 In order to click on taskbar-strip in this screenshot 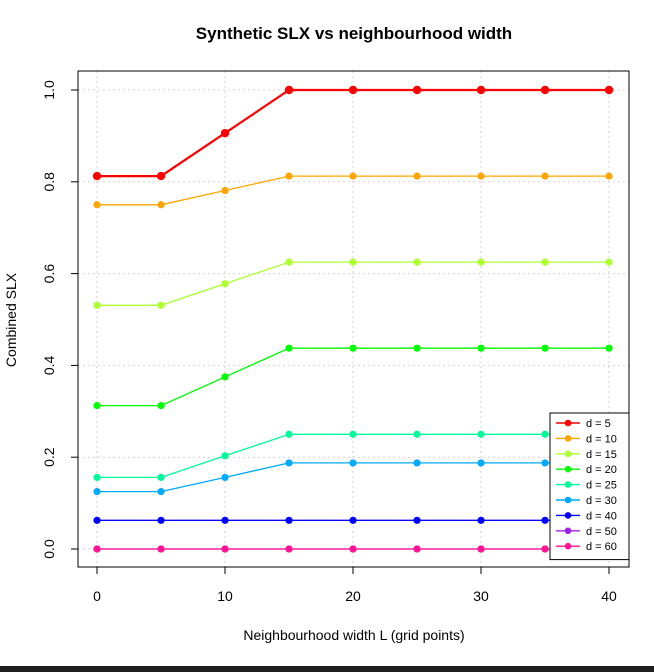, I will do `click(327, 669)`.